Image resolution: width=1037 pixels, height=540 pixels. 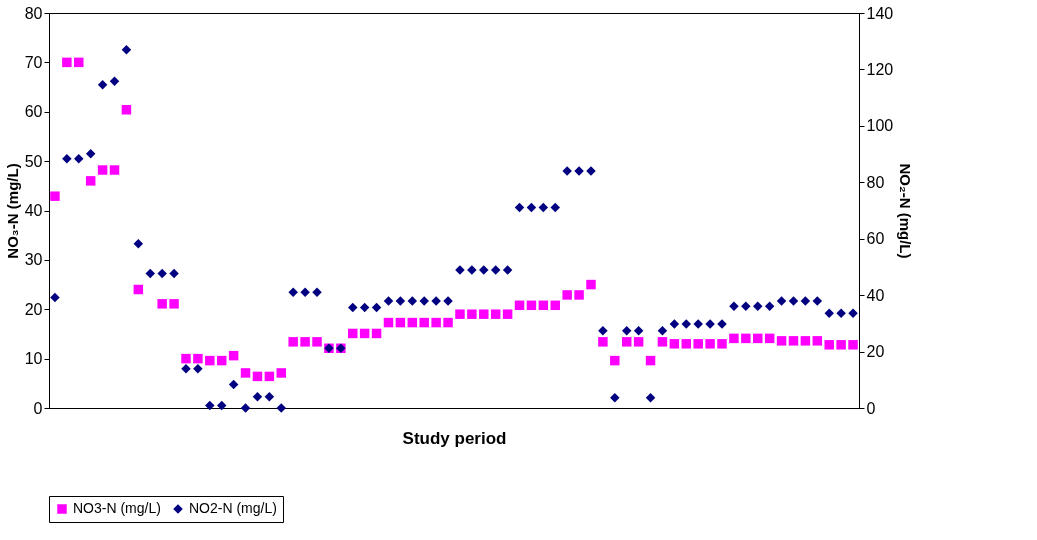 I want to click on y-axis-title: NO₃-N (mg/L), so click(x=12, y=211).